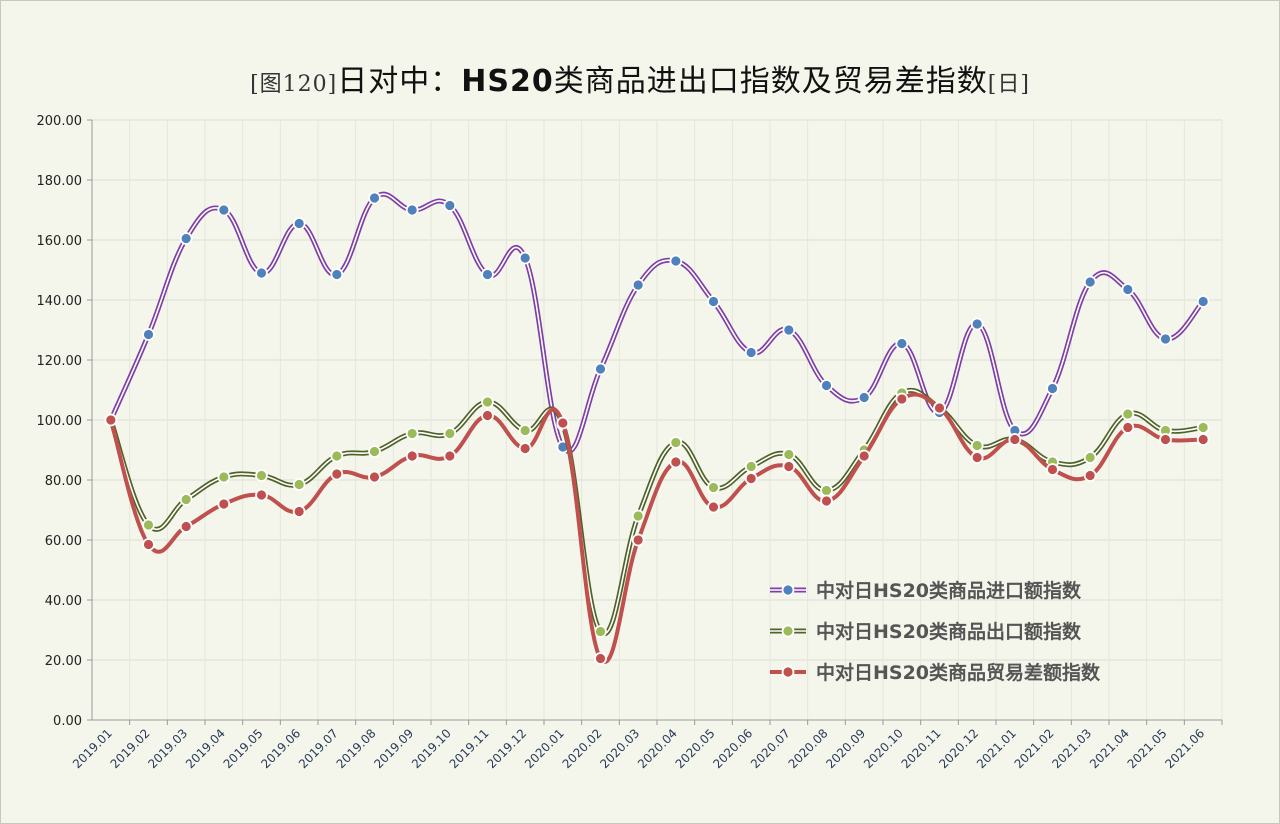 The image size is (1280, 824). What do you see at coordinates (949, 590) in the screenshot?
I see `legend-label: 中对日HS20类商品进口额指数` at bounding box center [949, 590].